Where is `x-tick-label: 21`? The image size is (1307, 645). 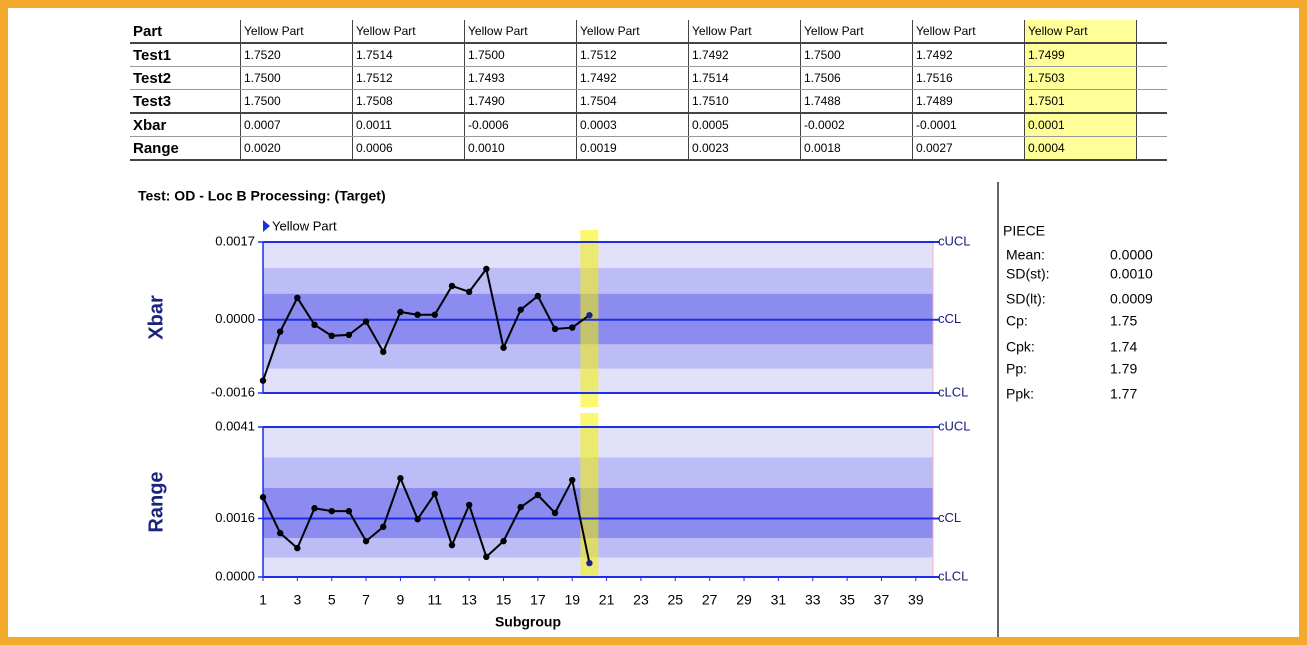
x-tick-label: 21 is located at coordinates (607, 600).